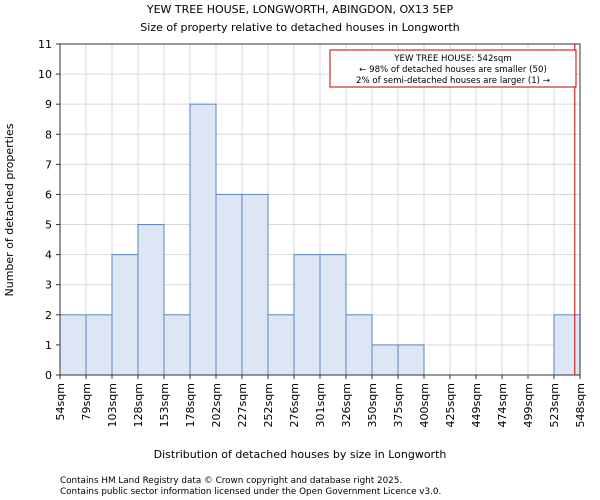 Image resolution: width=600 pixels, height=500 pixels. Describe the element at coordinates (138, 405) in the screenshot. I see `x-tick-label: 128sqm` at that location.